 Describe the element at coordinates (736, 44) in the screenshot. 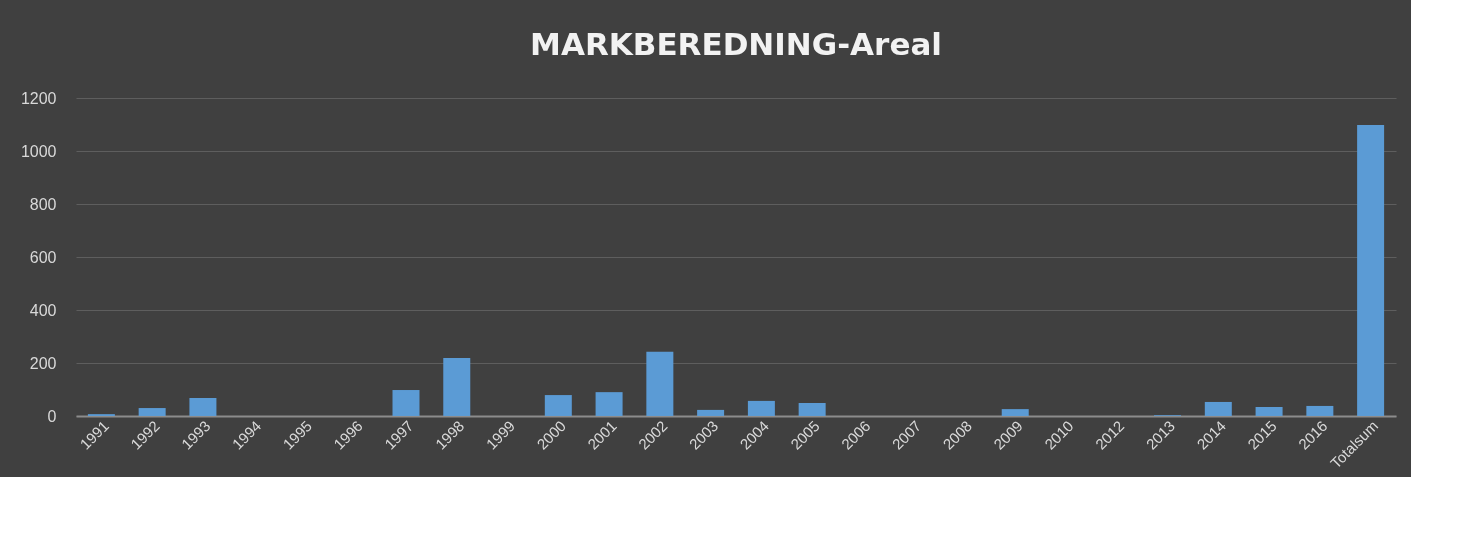

I see `chart-title: MARKBEREDNING-Areal` at that location.